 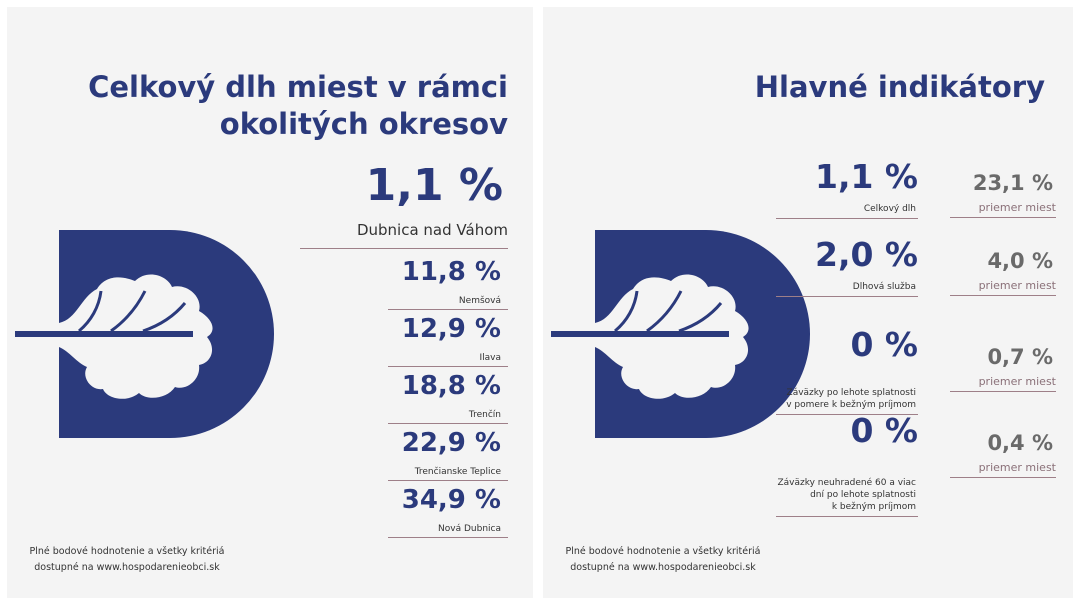 What do you see at coordinates (451, 329) in the screenshot?
I see `city-value: 12,9 %` at bounding box center [451, 329].